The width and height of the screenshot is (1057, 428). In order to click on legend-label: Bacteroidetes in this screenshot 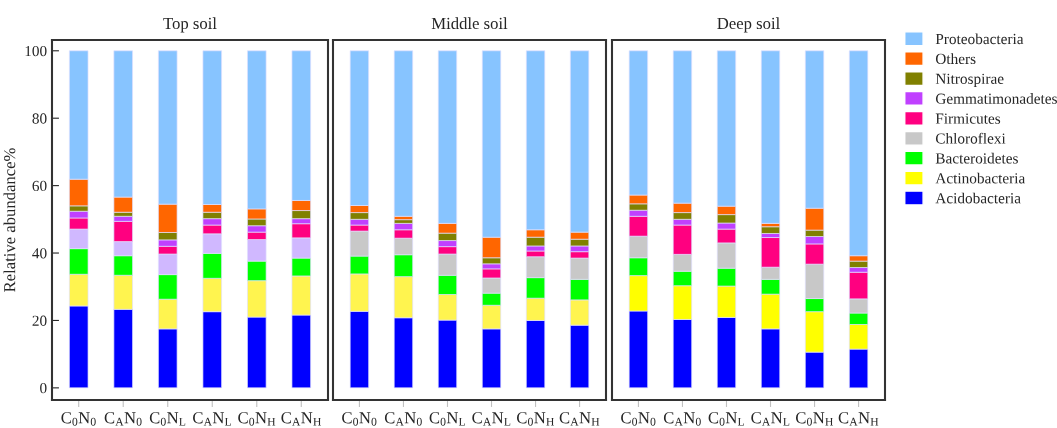, I will do `click(976, 158)`.